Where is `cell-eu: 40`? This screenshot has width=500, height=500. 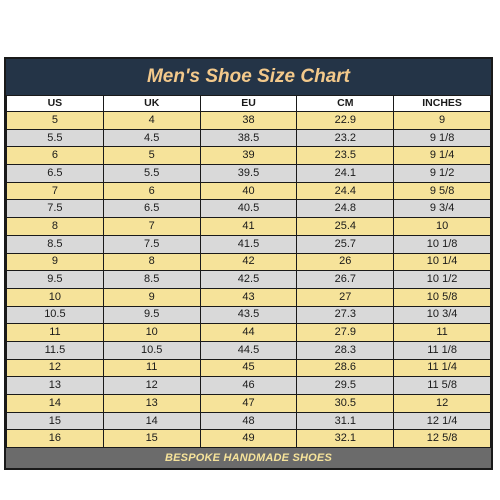
cell-eu: 40 is located at coordinates (248, 191).